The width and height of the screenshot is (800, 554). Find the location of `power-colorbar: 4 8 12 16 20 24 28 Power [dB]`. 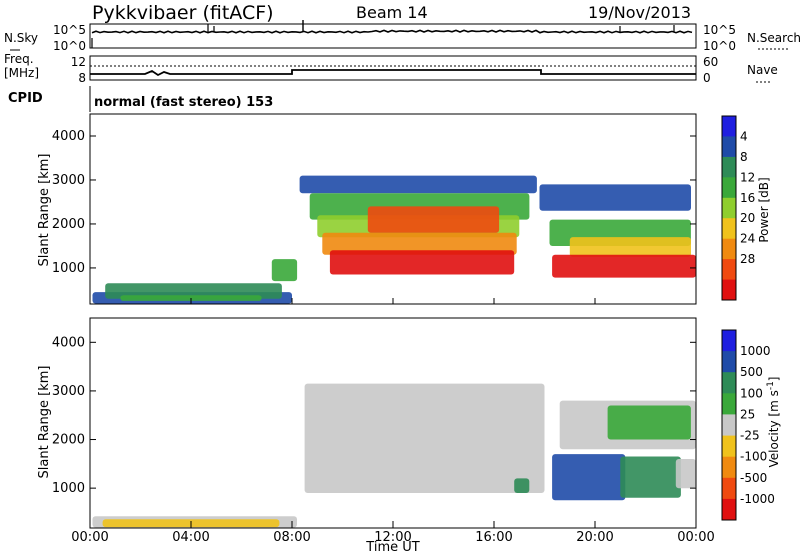

power-colorbar: 4 8 12 16 20 24 28 Power [dB] is located at coordinates (746, 208).